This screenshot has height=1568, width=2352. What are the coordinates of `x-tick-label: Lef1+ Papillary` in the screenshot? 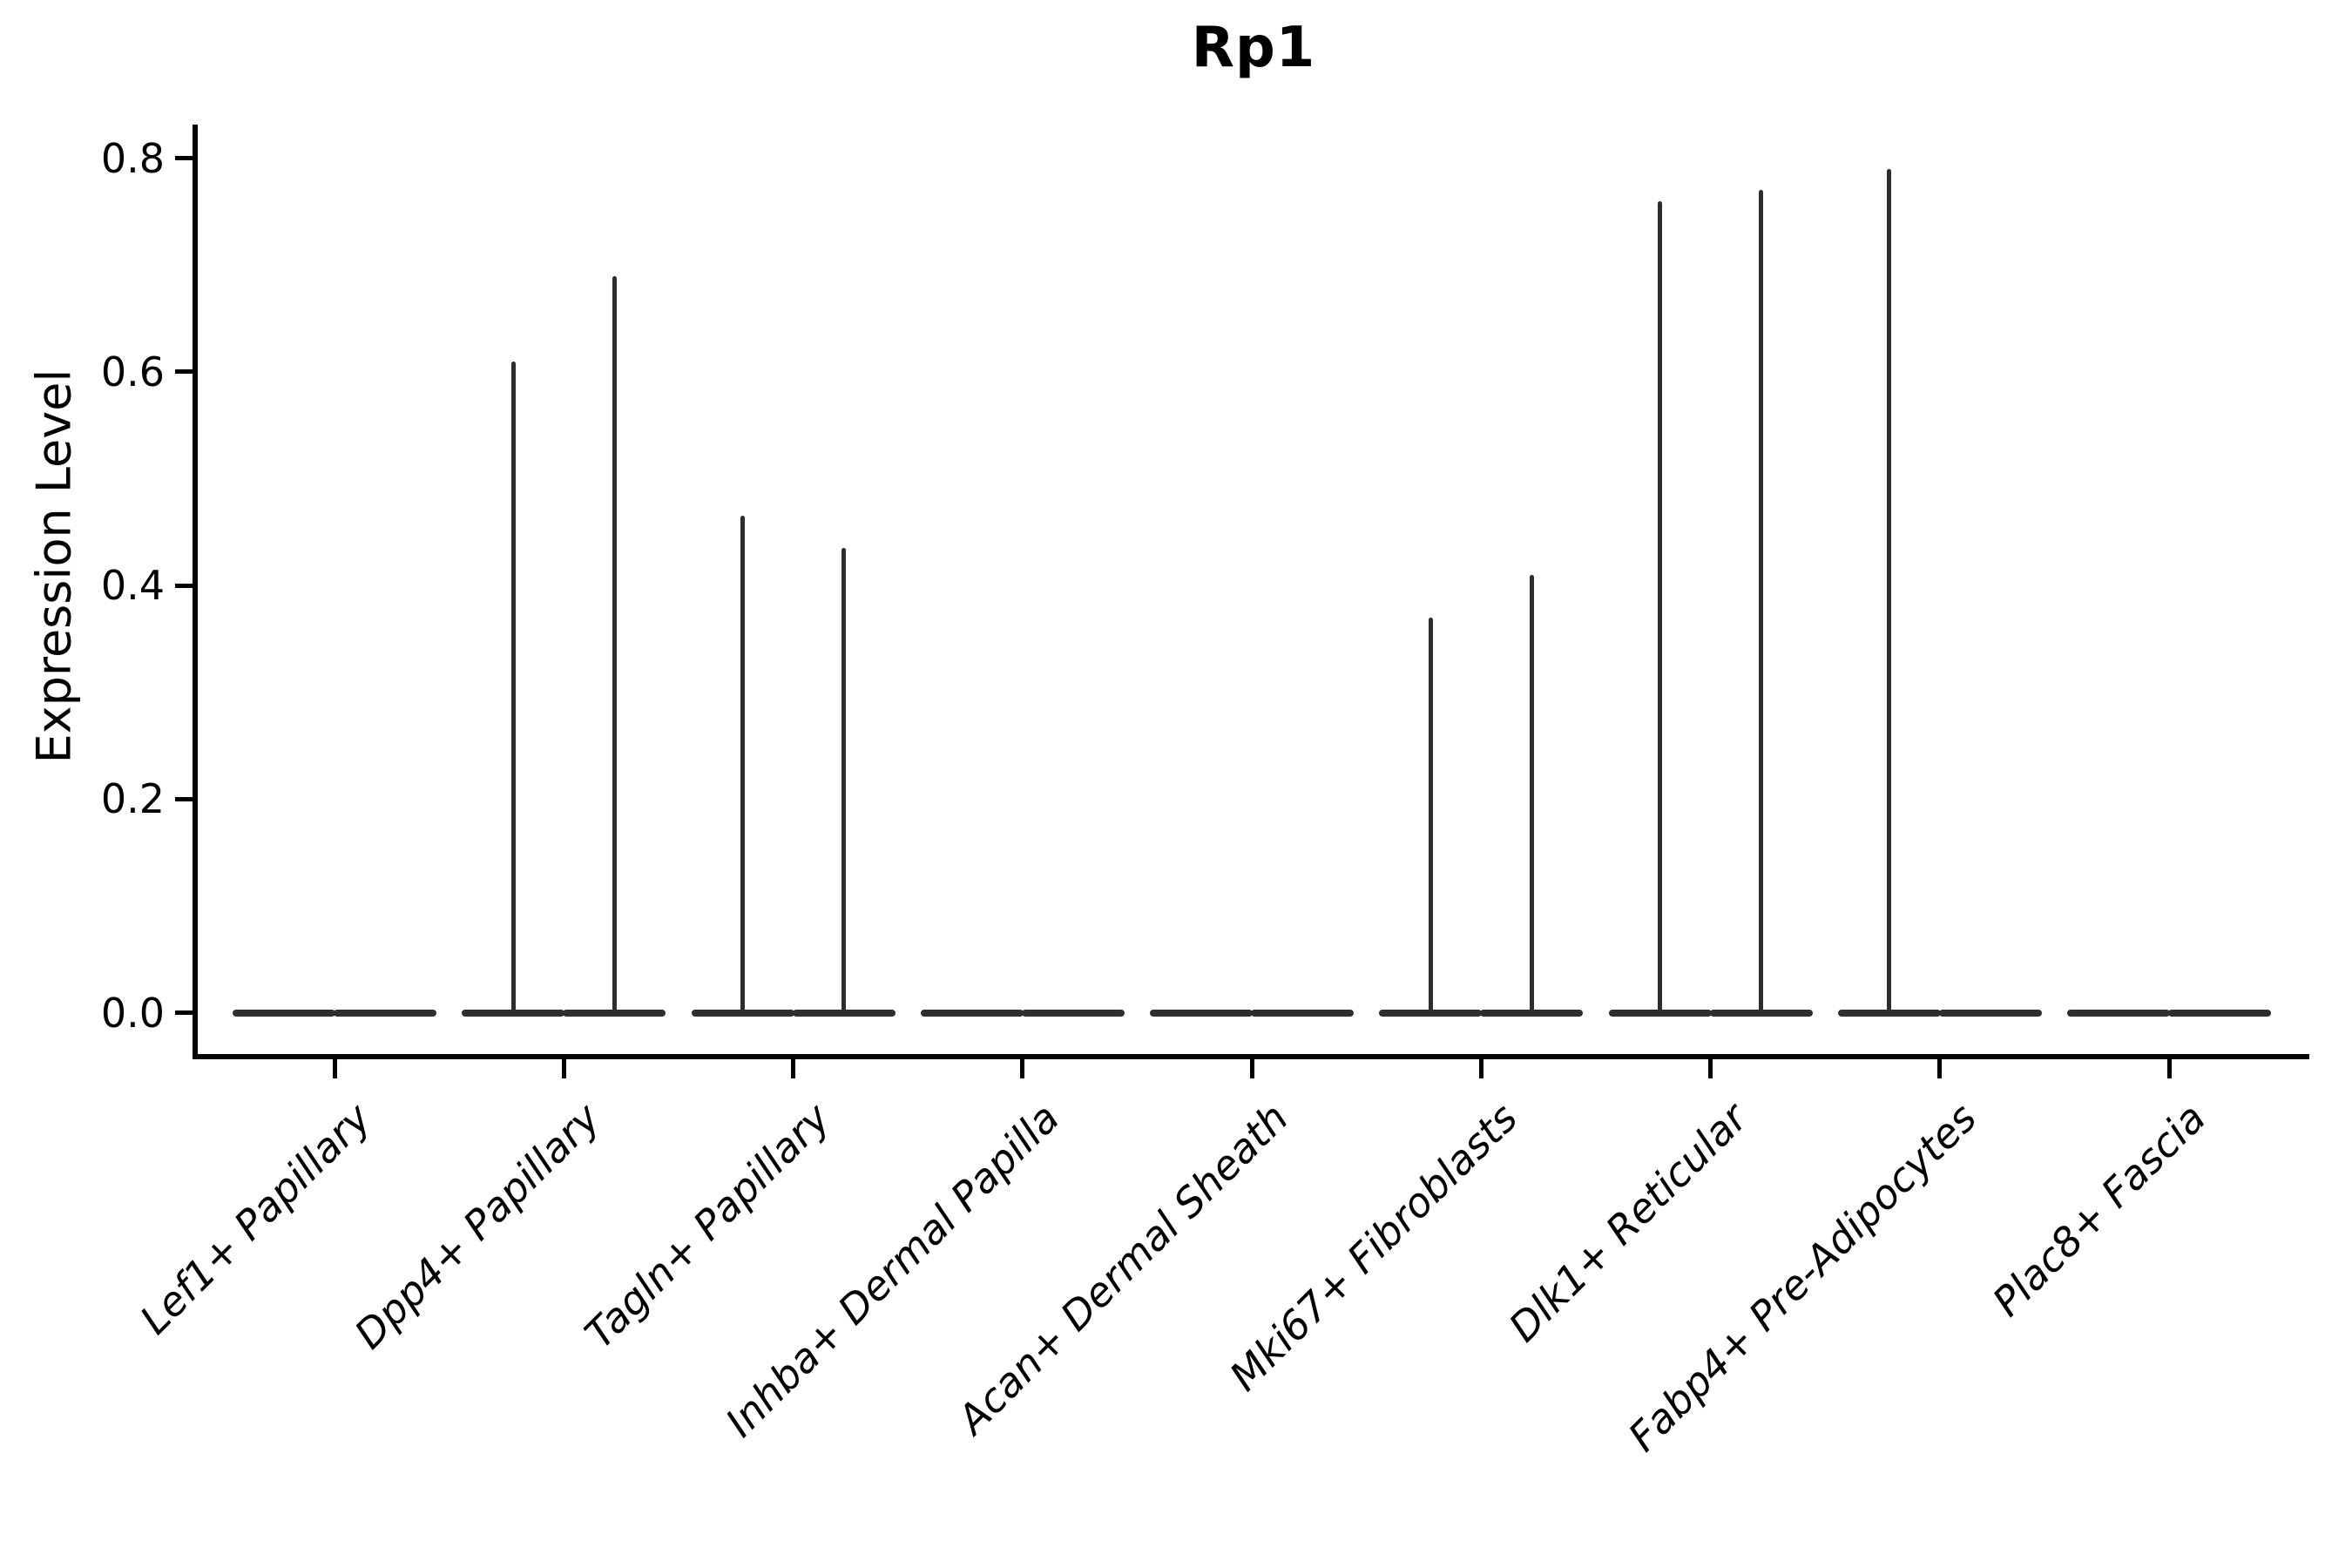 It's located at (256, 1218).